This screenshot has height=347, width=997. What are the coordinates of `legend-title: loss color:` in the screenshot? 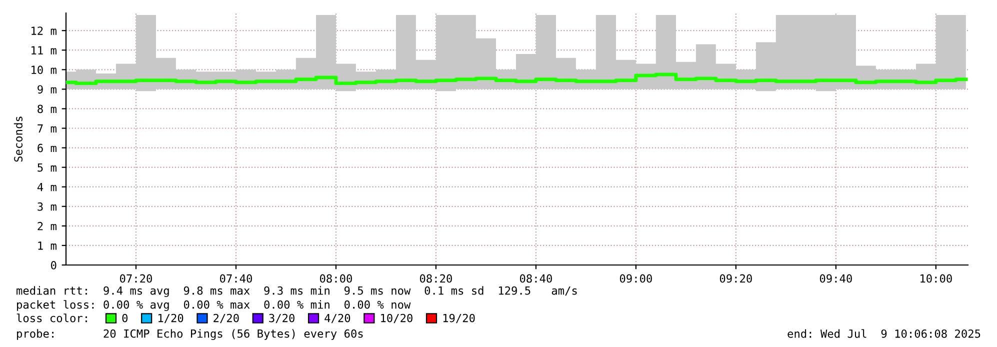 It's located at (51, 318).